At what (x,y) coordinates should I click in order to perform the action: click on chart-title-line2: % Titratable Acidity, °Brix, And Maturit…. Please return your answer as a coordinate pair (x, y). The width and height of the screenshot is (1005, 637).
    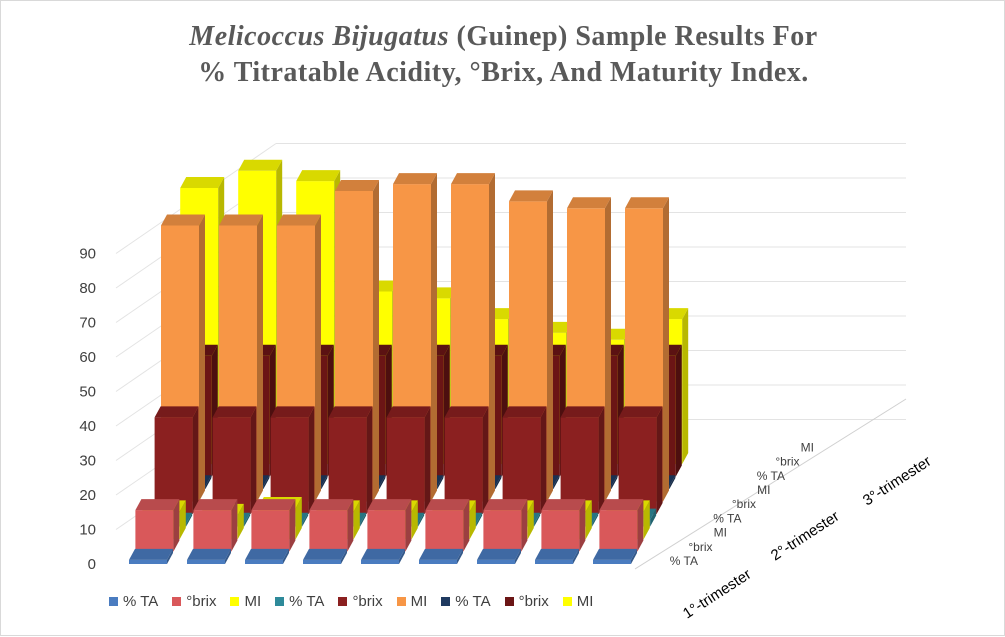
    Looking at the image, I should click on (503, 72).